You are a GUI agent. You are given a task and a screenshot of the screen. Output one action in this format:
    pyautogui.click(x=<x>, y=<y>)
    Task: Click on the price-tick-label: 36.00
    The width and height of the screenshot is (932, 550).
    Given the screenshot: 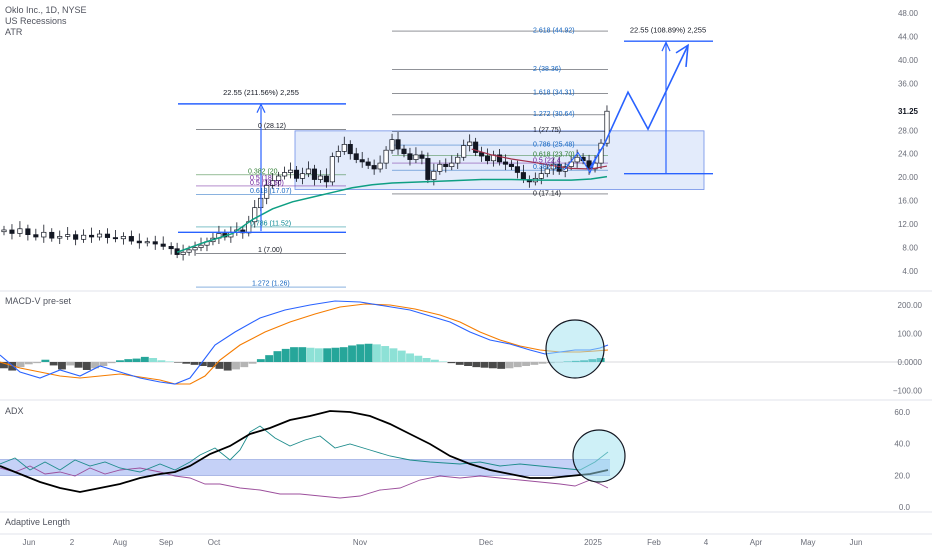 What is the action you would take?
    pyautogui.click(x=908, y=83)
    